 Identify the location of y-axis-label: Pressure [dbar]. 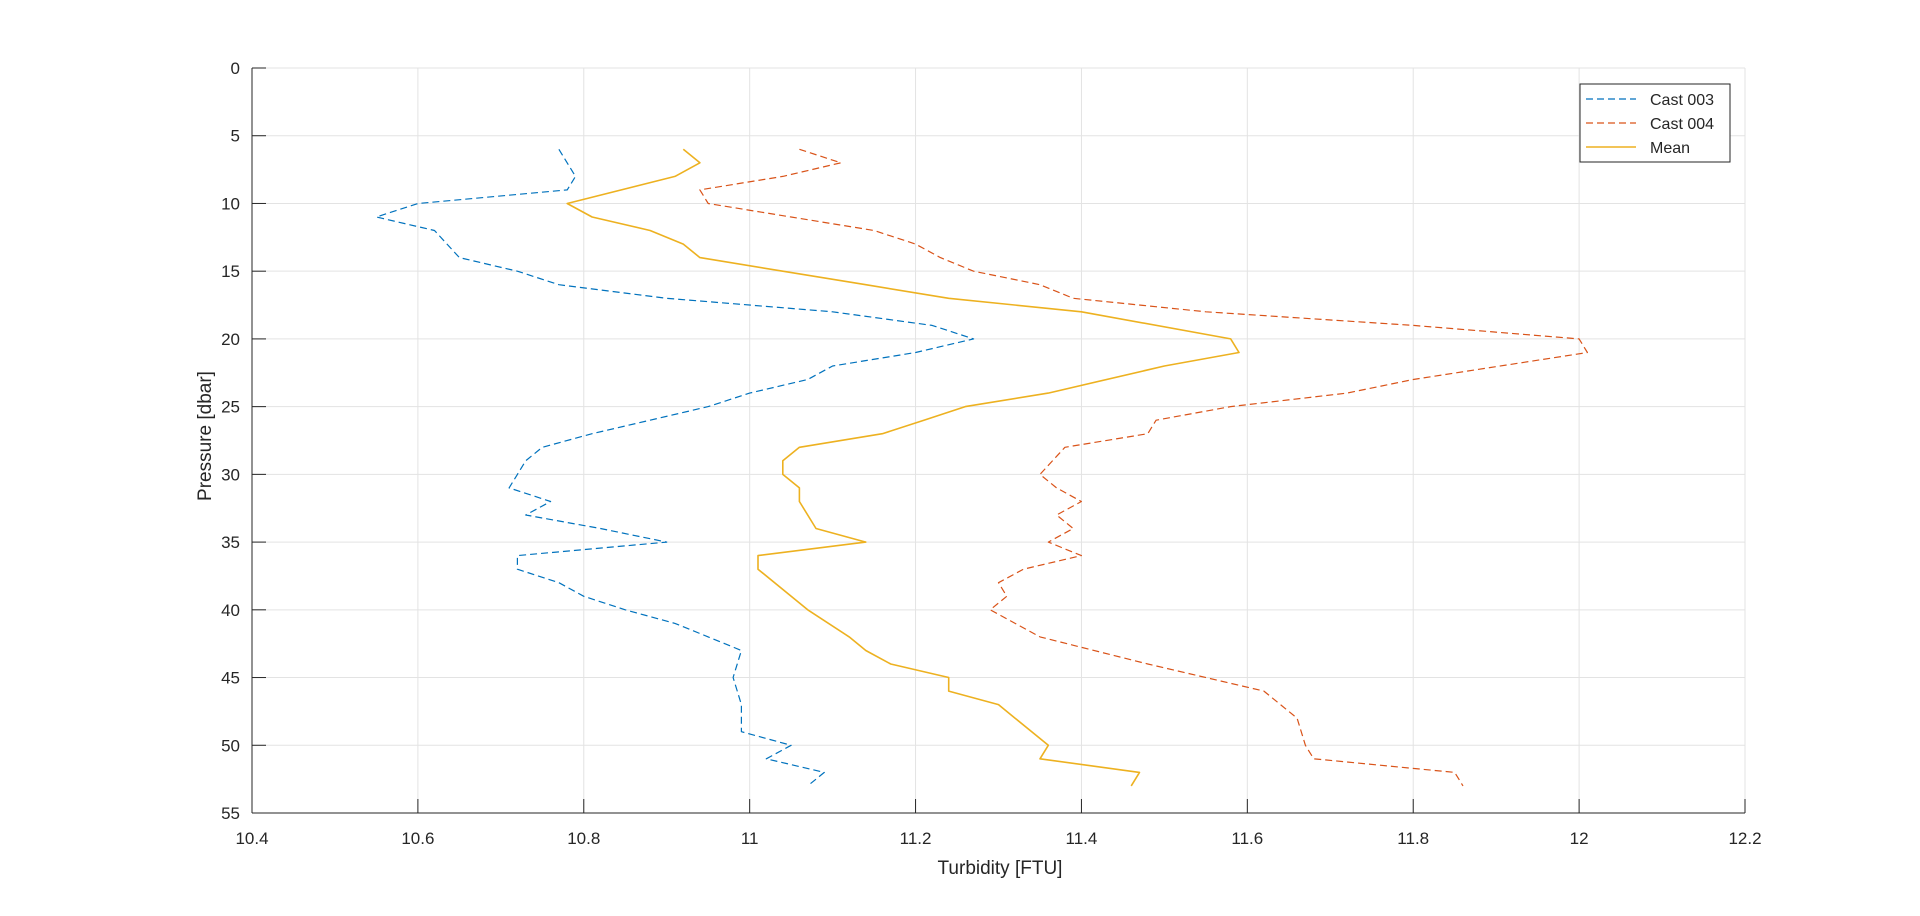
(205, 436).